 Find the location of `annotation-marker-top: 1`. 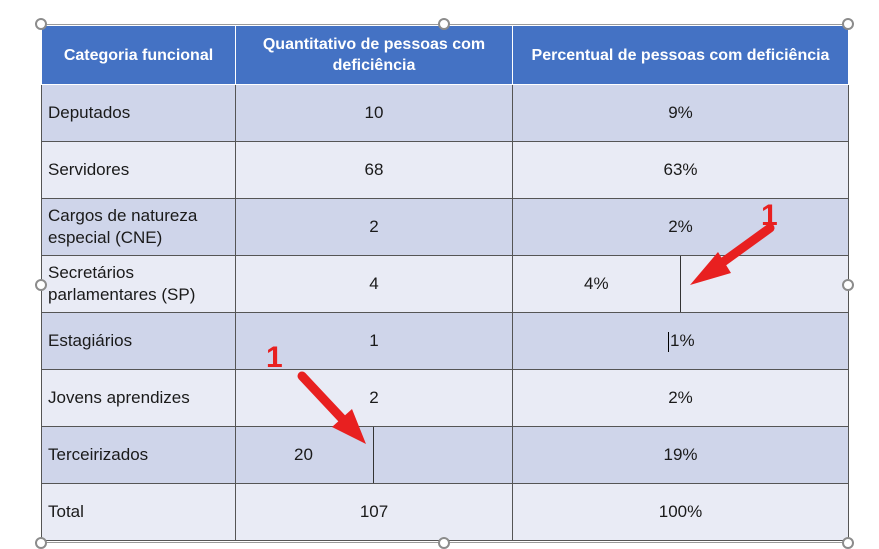

annotation-marker-top: 1 is located at coordinates (769, 215).